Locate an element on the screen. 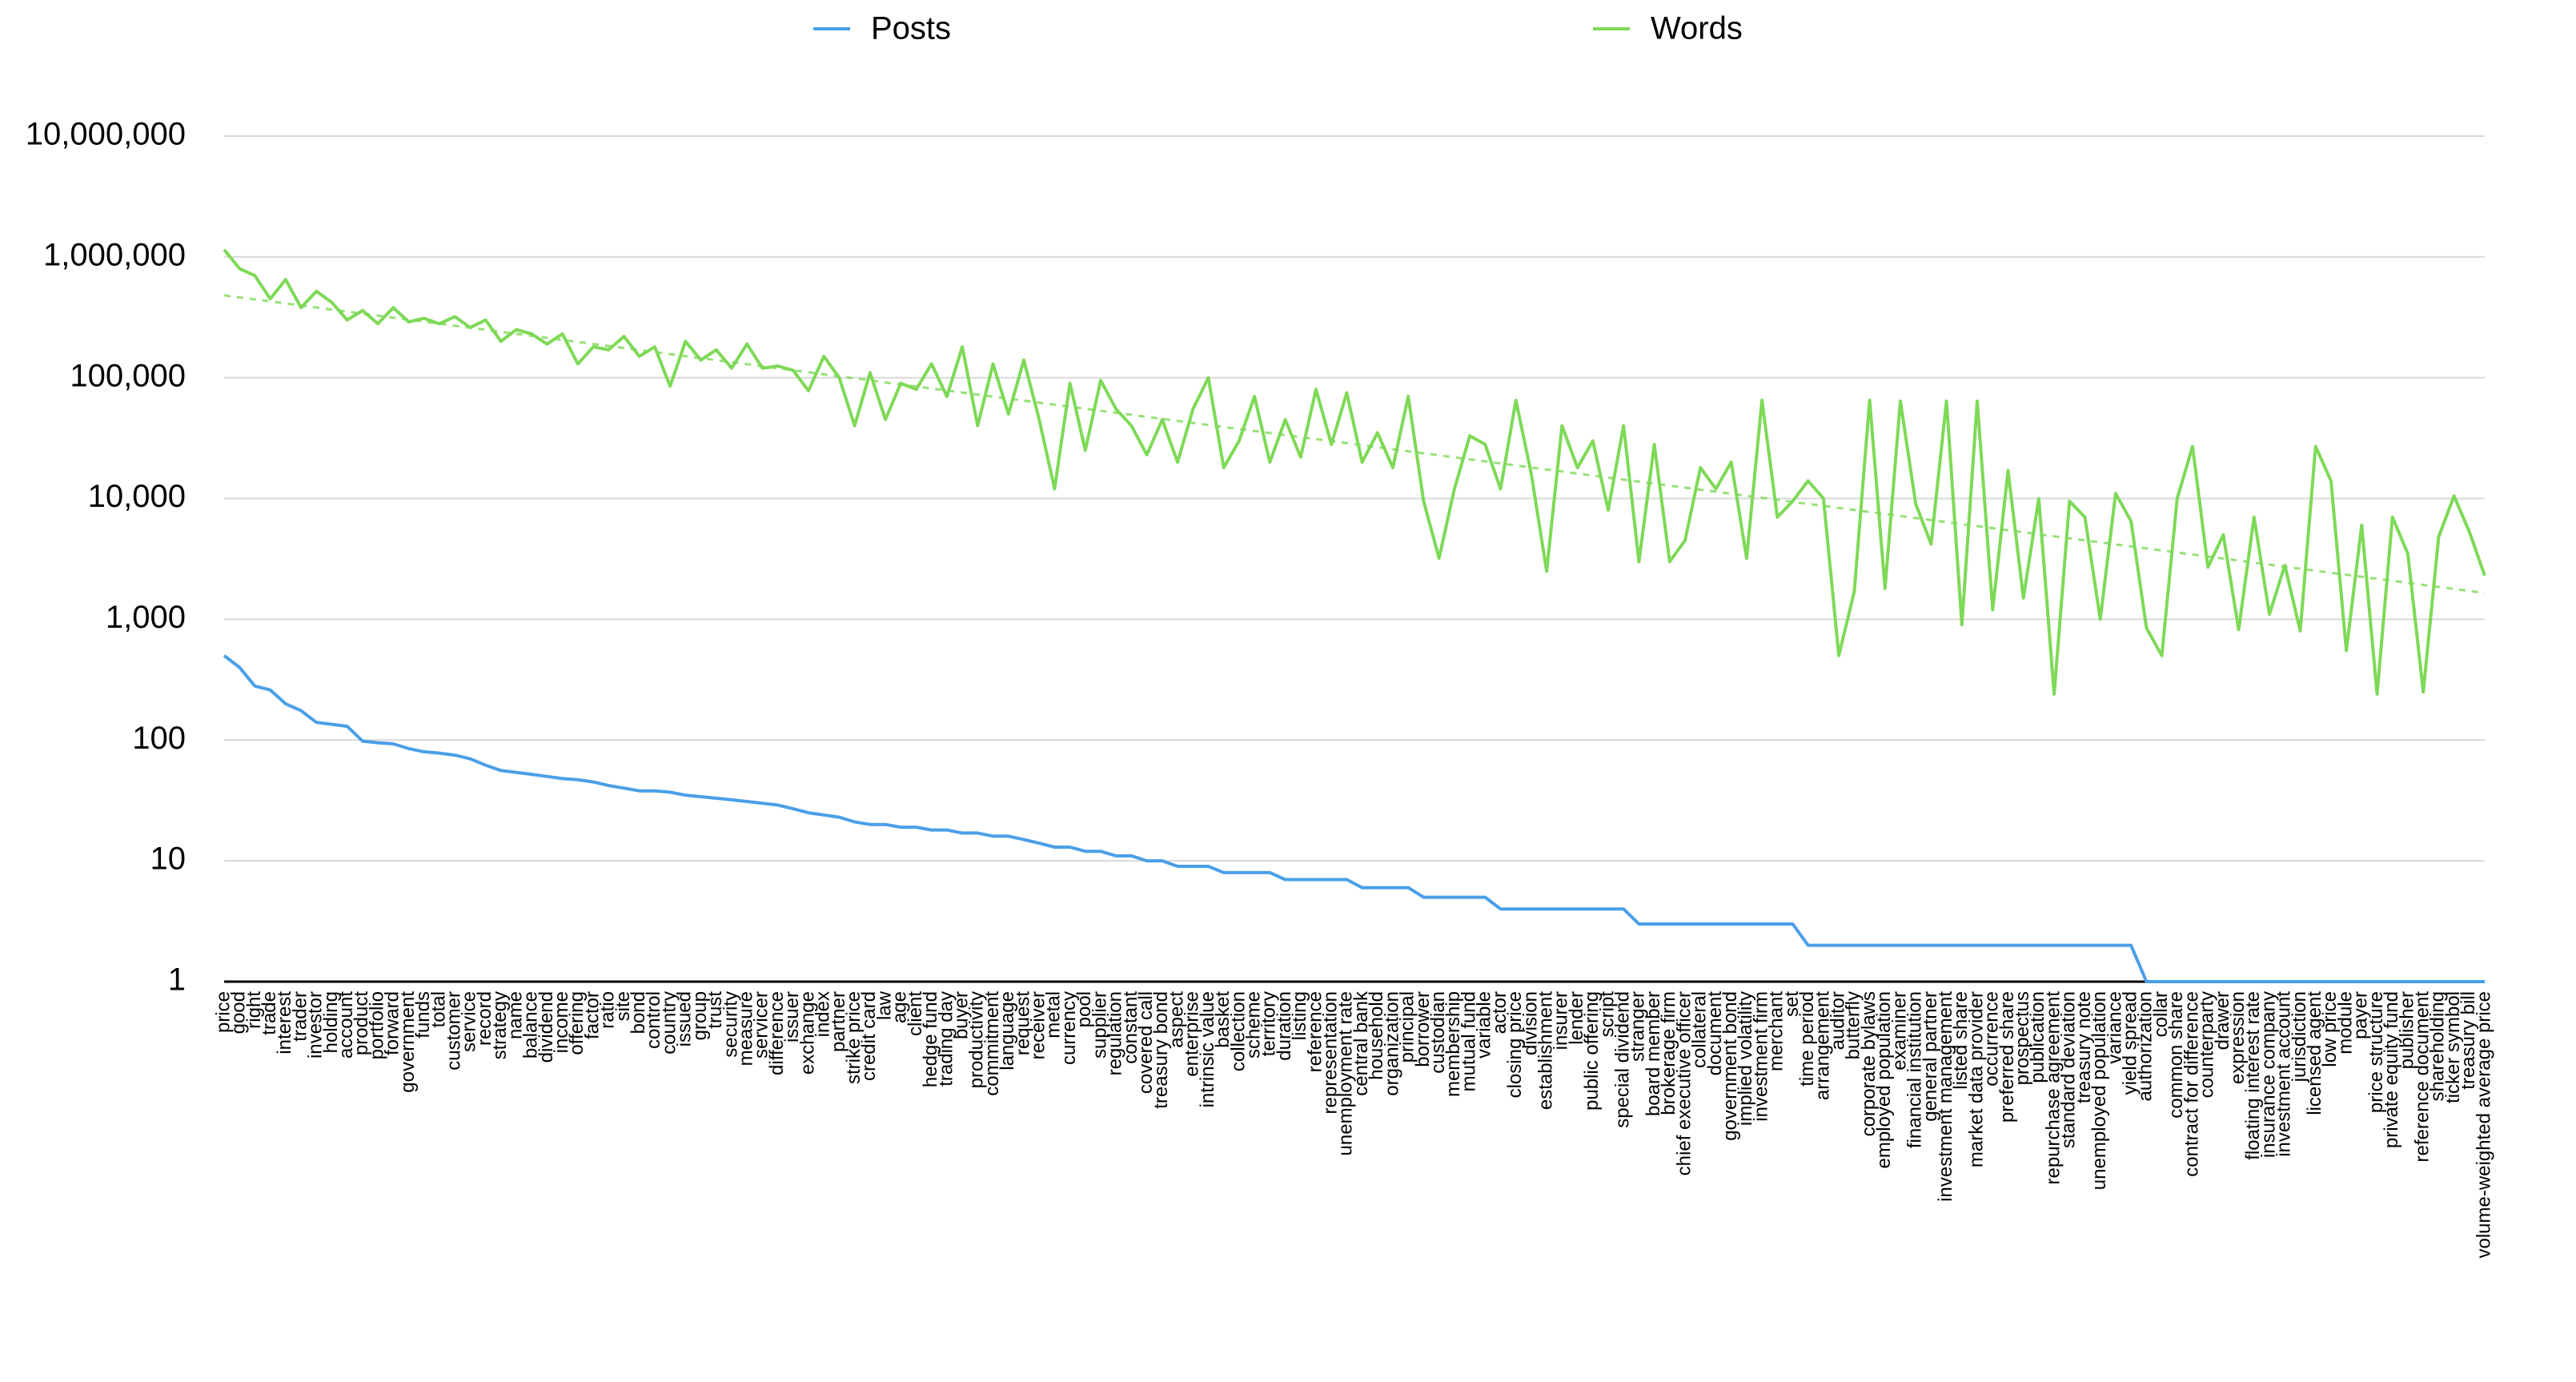 The height and width of the screenshot is (1382, 2576). x-tick-label: site is located at coordinates (623, 1006).